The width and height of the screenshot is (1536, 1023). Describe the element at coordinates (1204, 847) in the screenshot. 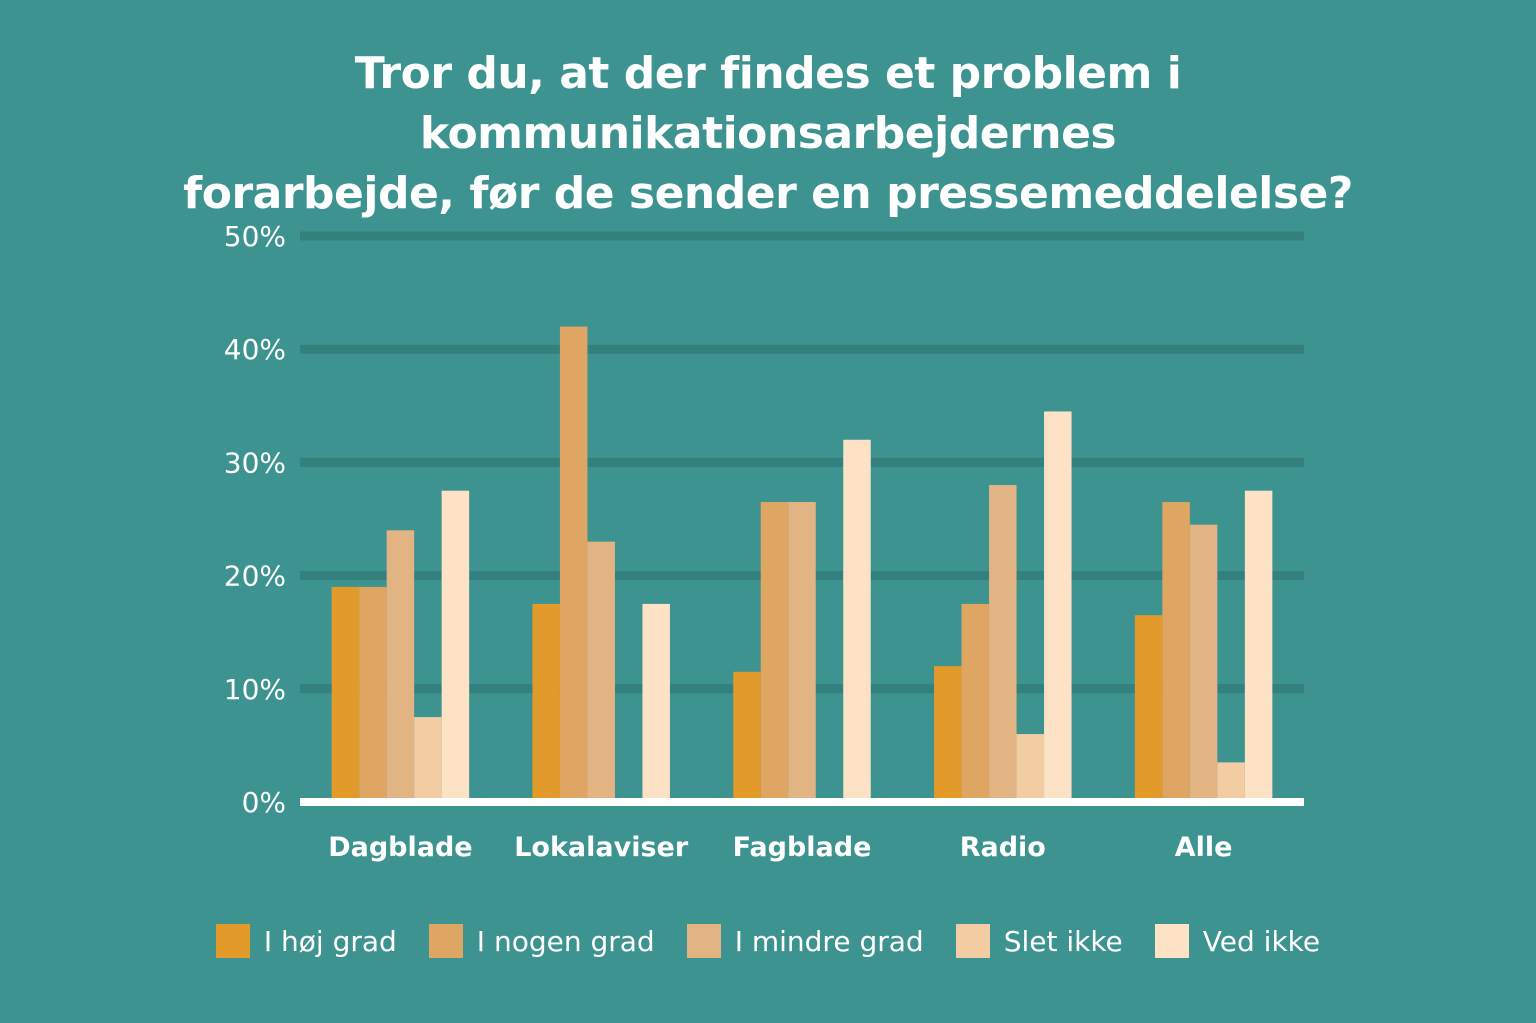

I see `x-category-label: Alle` at that location.